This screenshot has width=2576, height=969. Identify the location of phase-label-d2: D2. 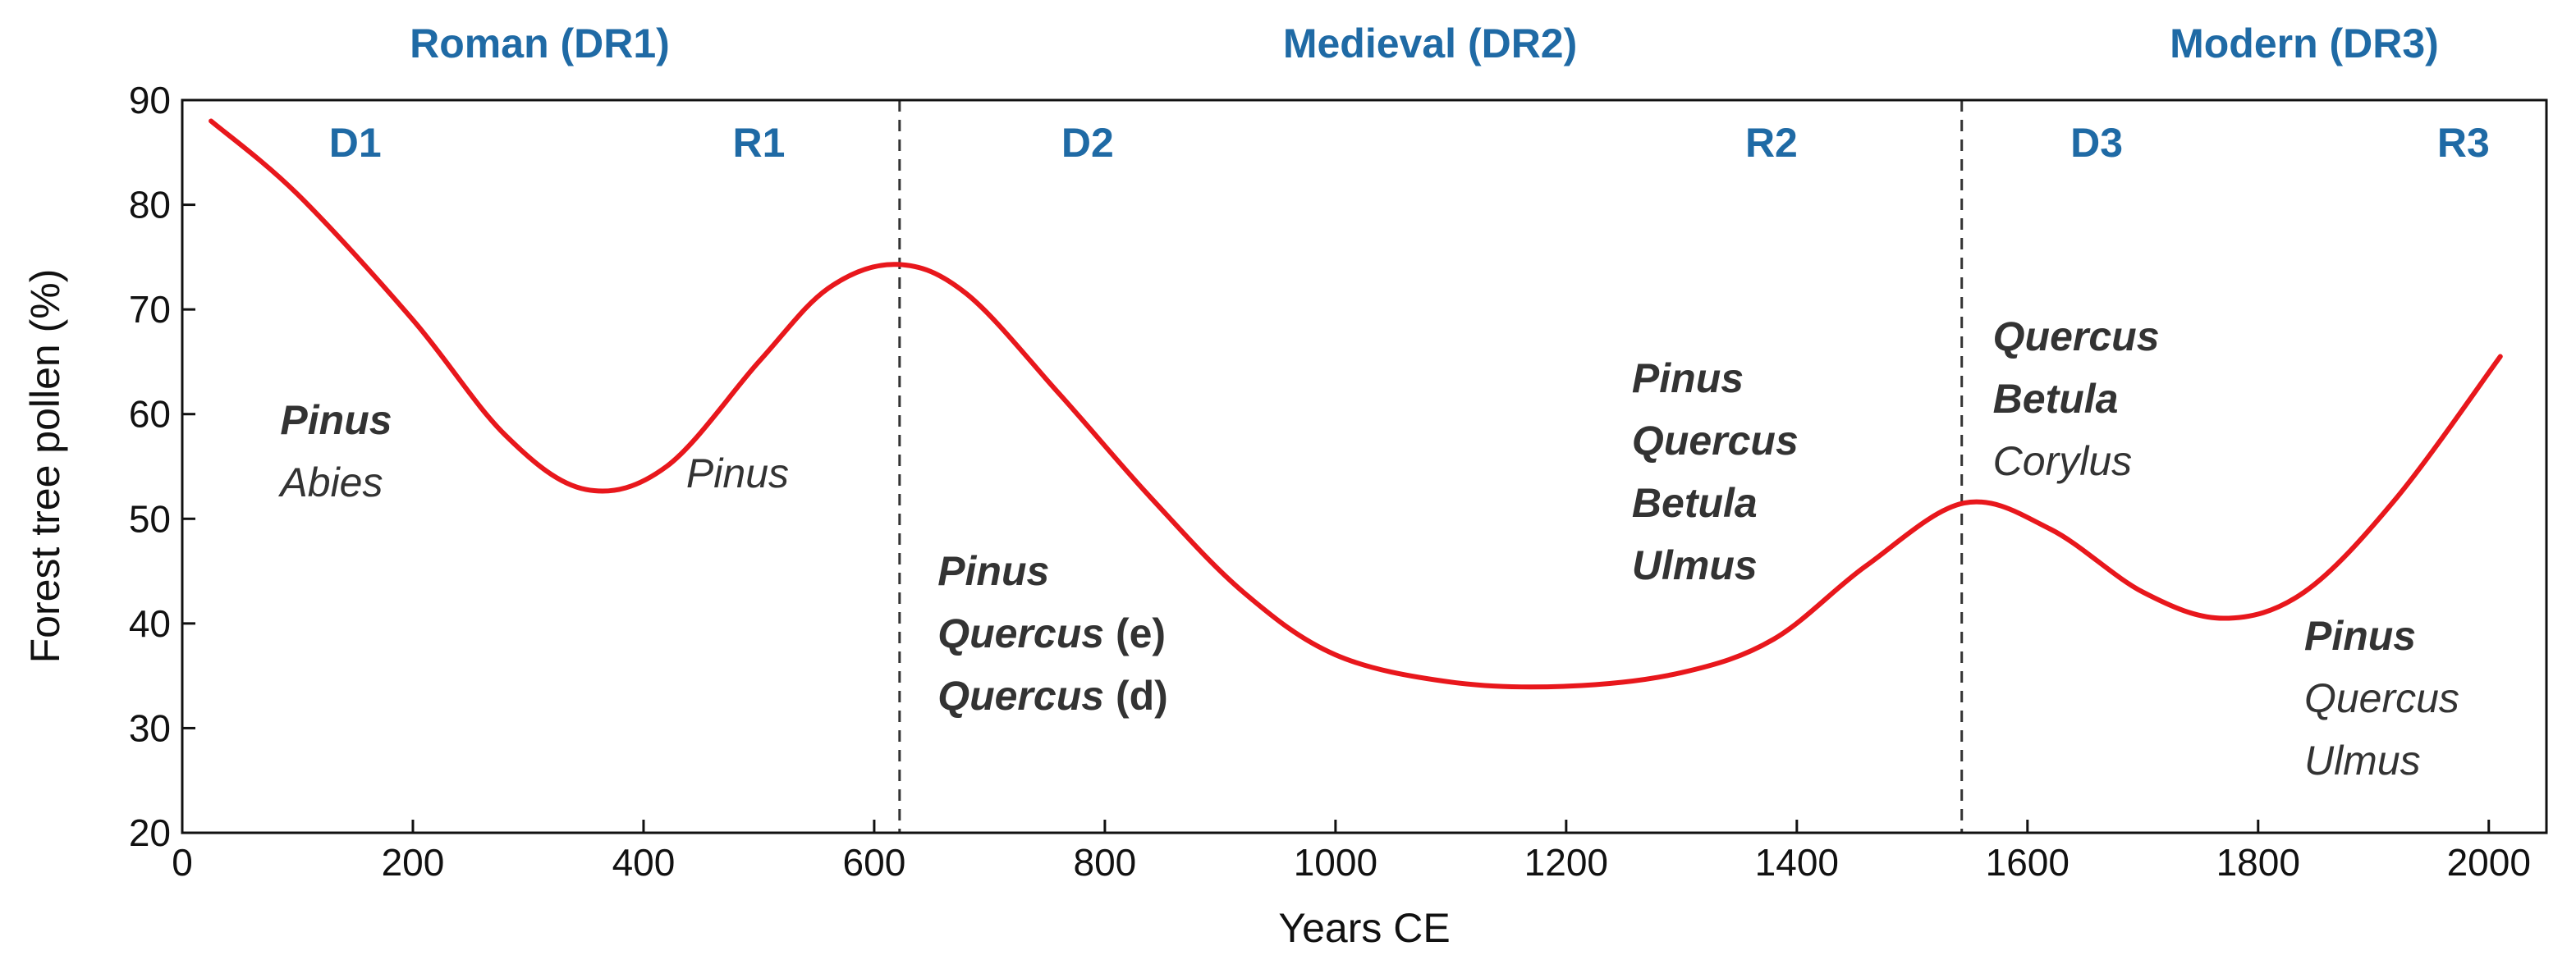
(1087, 143).